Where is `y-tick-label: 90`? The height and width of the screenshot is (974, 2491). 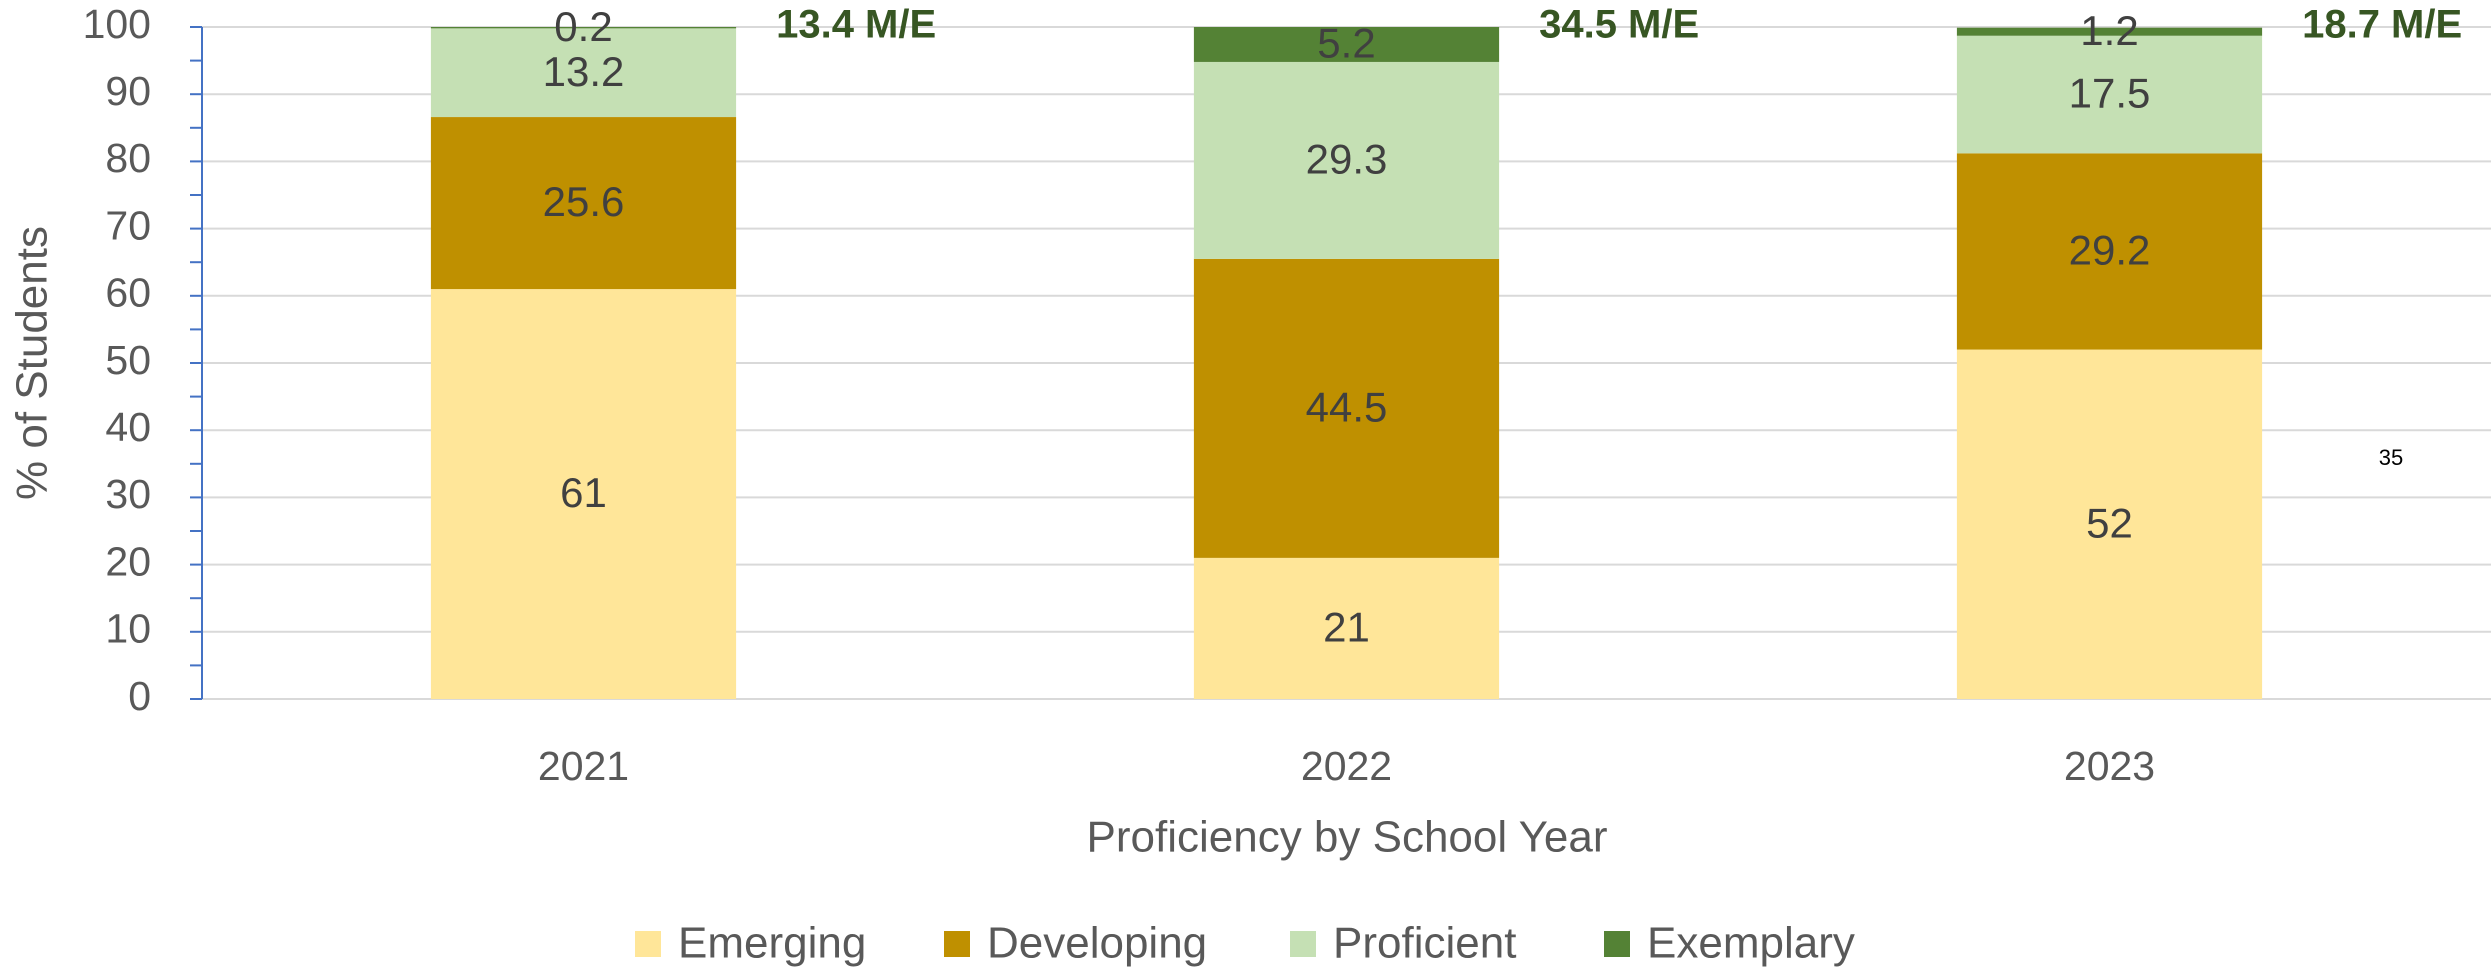 y-tick-label: 90 is located at coordinates (128, 91).